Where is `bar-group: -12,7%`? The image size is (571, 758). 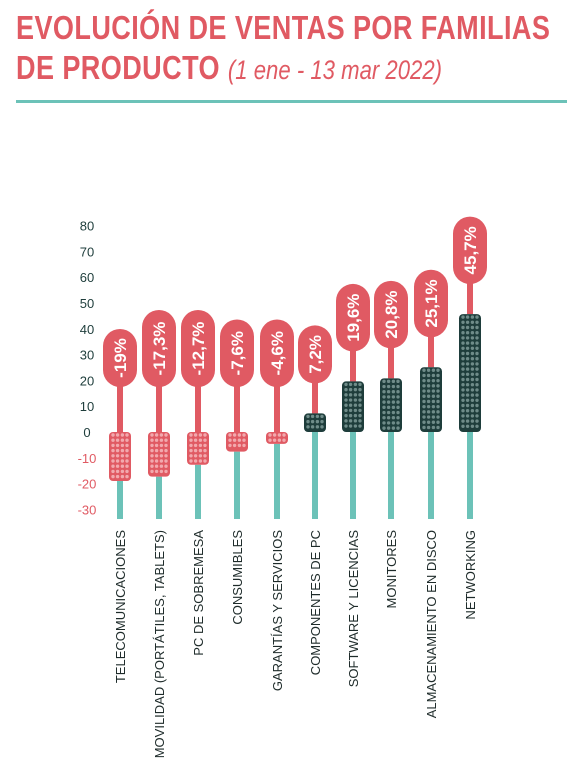
bar-group: -12,7% is located at coordinates (198, 414).